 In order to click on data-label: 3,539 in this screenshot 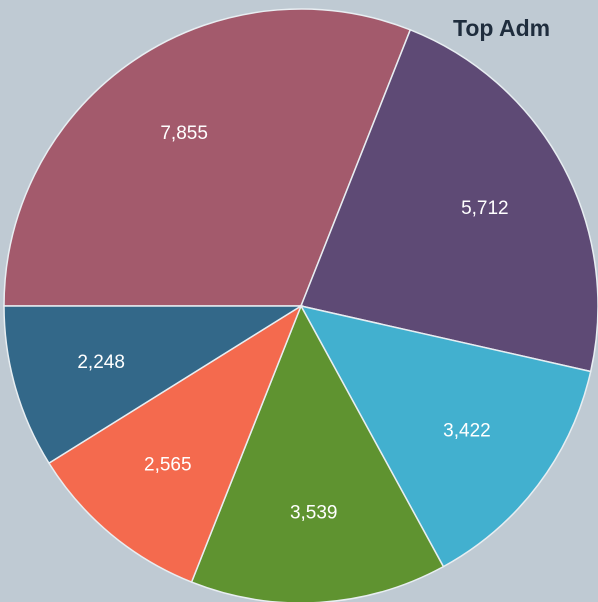, I will do `click(314, 513)`.